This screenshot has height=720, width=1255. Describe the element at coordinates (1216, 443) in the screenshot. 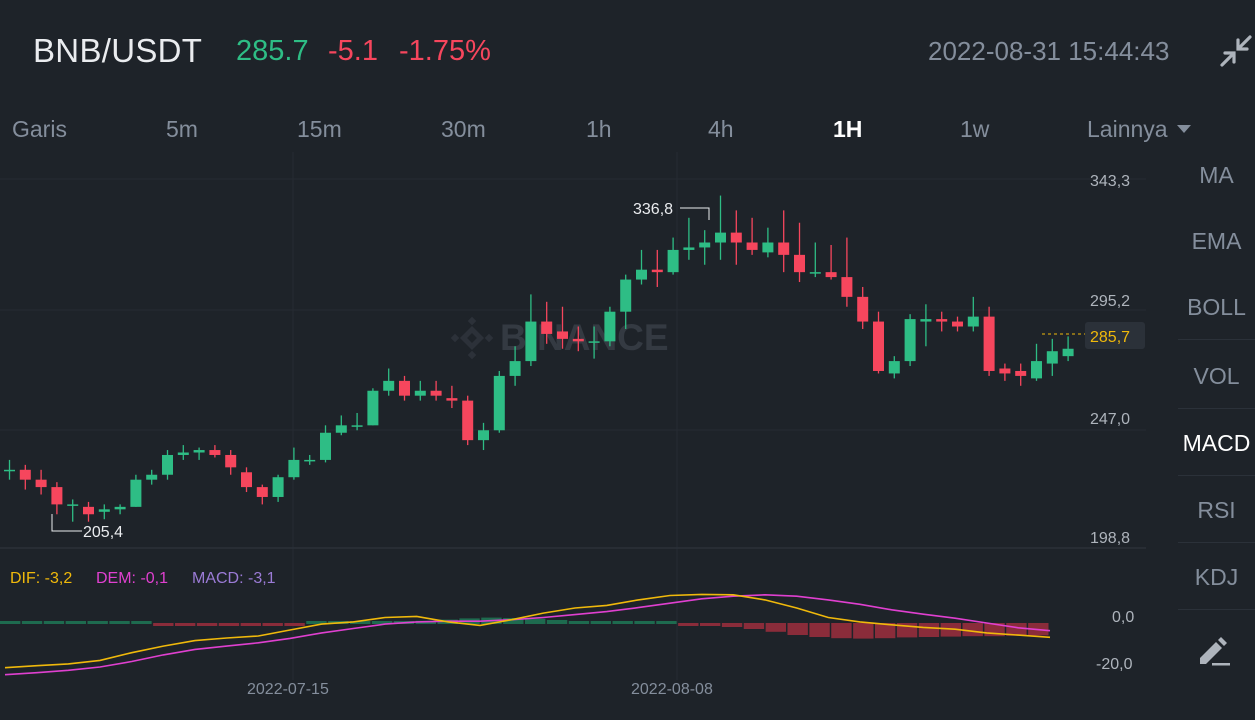

I see `indicator-macd: MACD` at that location.